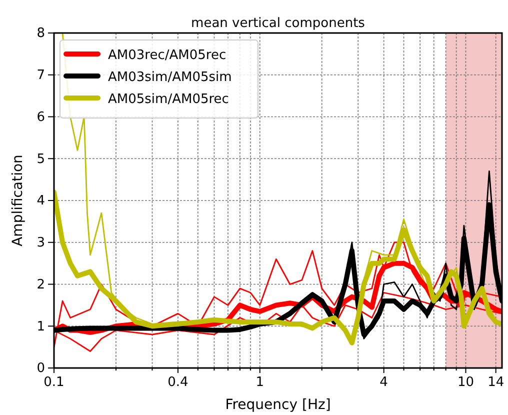 This screenshot has width=508, height=415. I want to click on legend-label: AM03rec/AM05rec, so click(167, 55).